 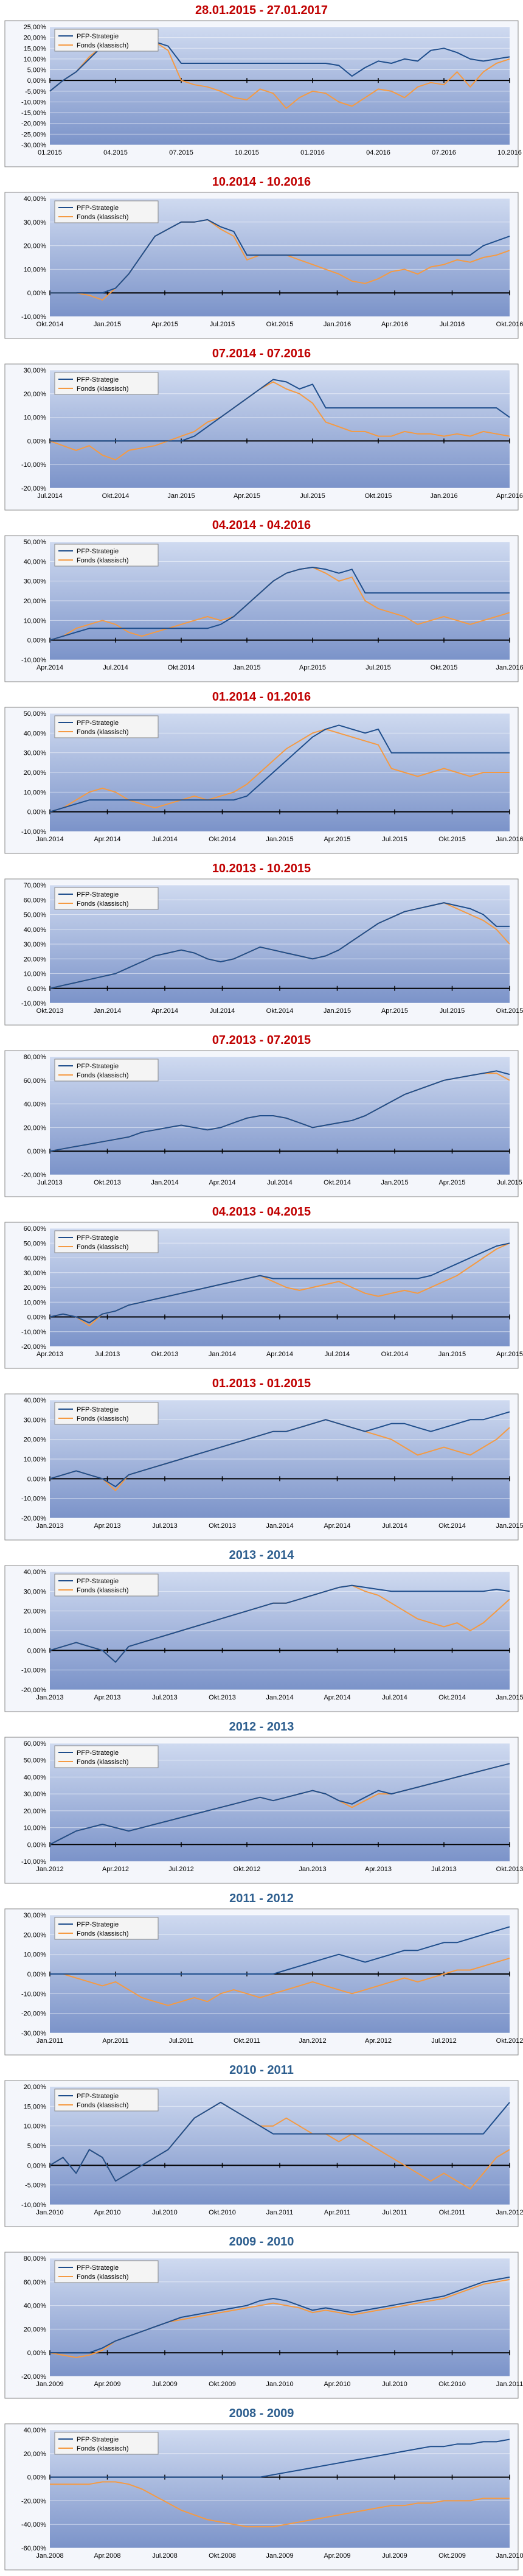 What do you see at coordinates (452, 1011) in the screenshot?
I see `x-tick-label: Jul.2015` at bounding box center [452, 1011].